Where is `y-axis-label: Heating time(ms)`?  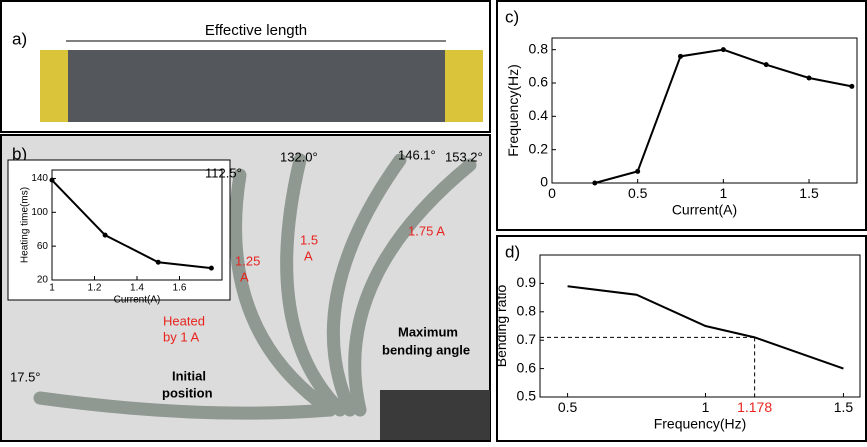 y-axis-label: Heating time(ms) is located at coordinates (25, 225).